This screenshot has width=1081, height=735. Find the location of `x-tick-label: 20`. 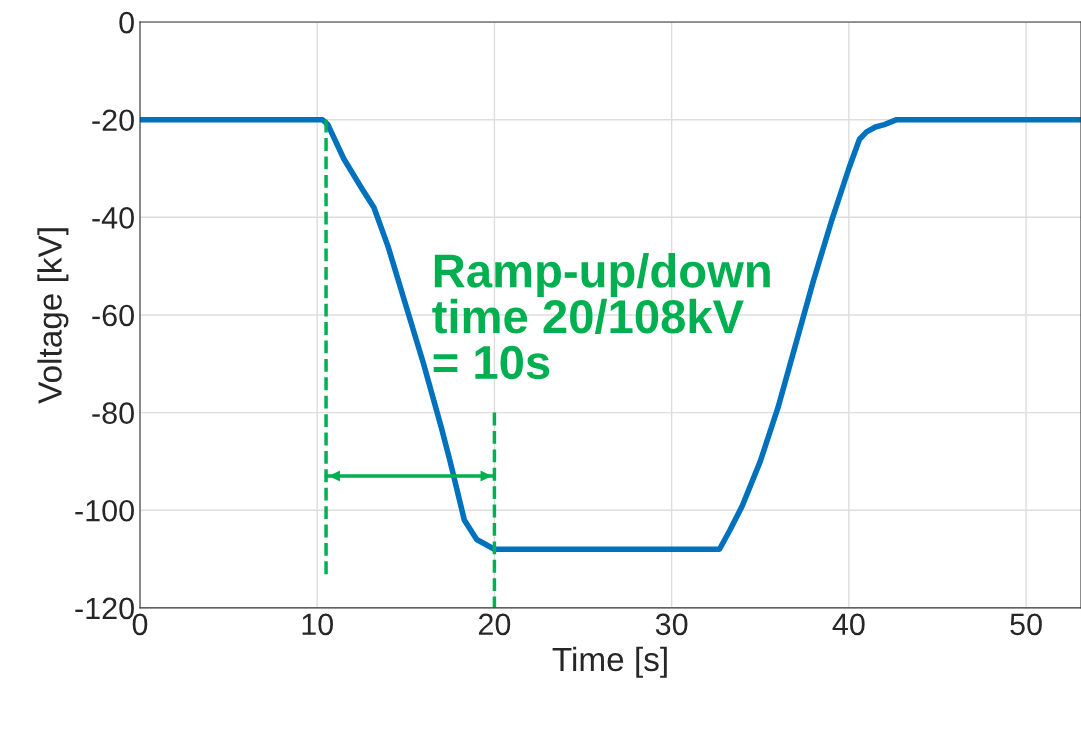

x-tick-label: 20 is located at coordinates (494, 624).